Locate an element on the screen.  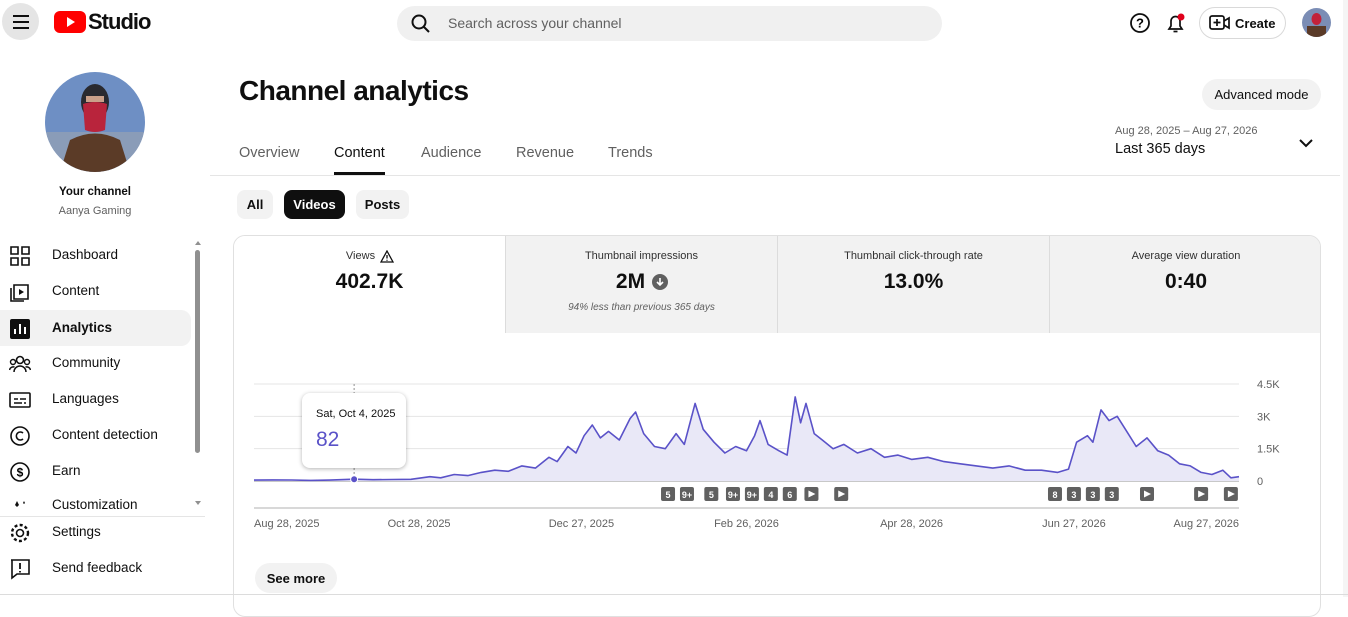
area is located at coordinates (746, 438).